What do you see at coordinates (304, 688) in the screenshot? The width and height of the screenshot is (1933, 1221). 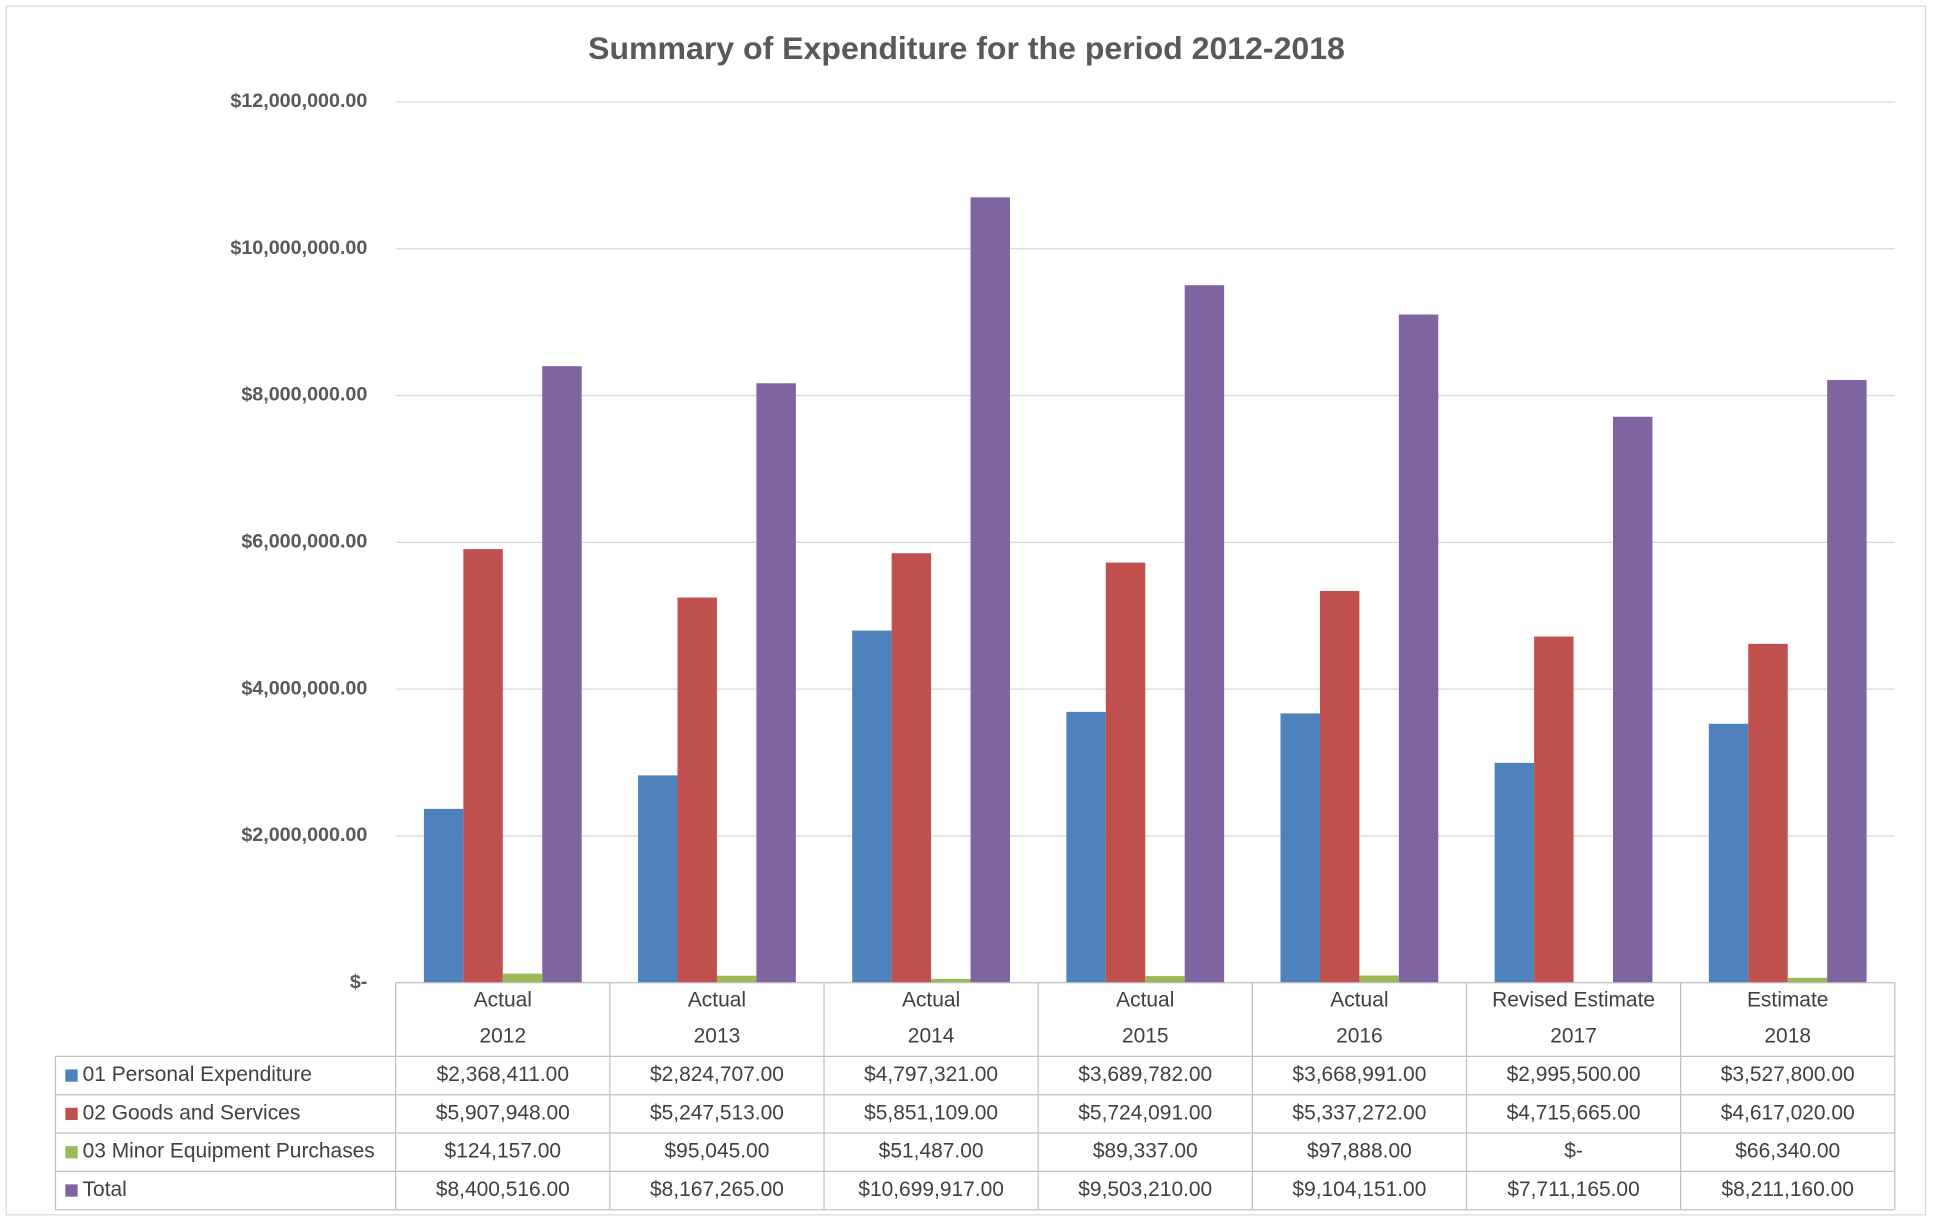 I see `y-tick-label: $4,000,000.00` at bounding box center [304, 688].